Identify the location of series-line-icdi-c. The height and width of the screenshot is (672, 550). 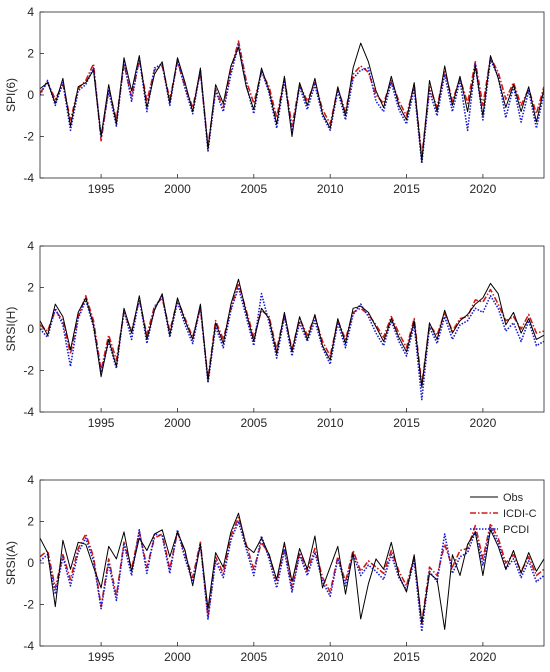
(292, 570).